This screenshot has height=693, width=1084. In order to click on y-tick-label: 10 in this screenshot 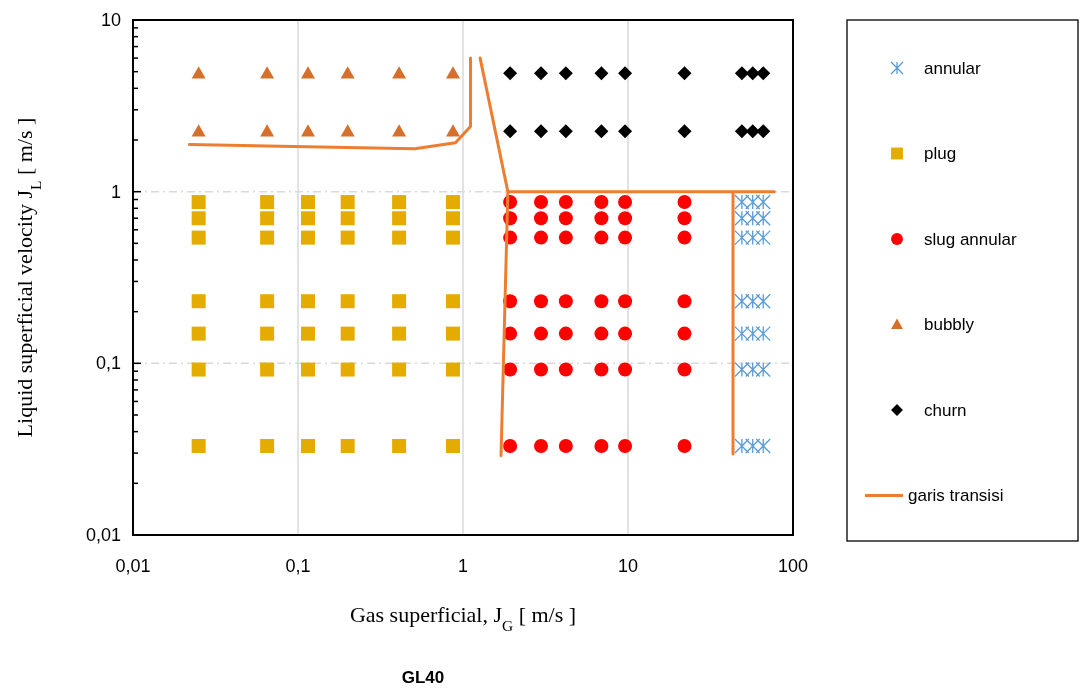, I will do `click(110, 20)`.